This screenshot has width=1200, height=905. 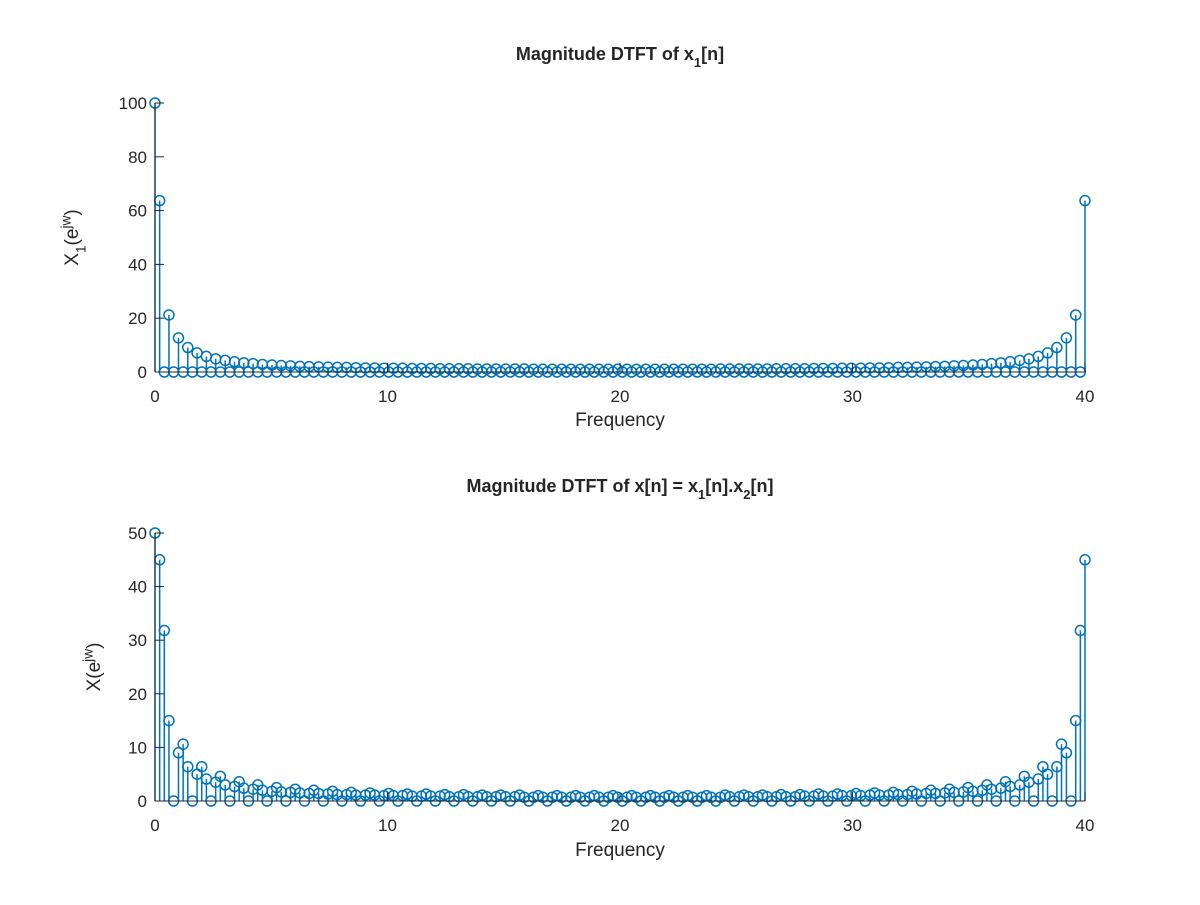 I want to click on chart-title: Magnitude DTFT of x[n] = x1[n].x2[n], so click(x=620, y=489).